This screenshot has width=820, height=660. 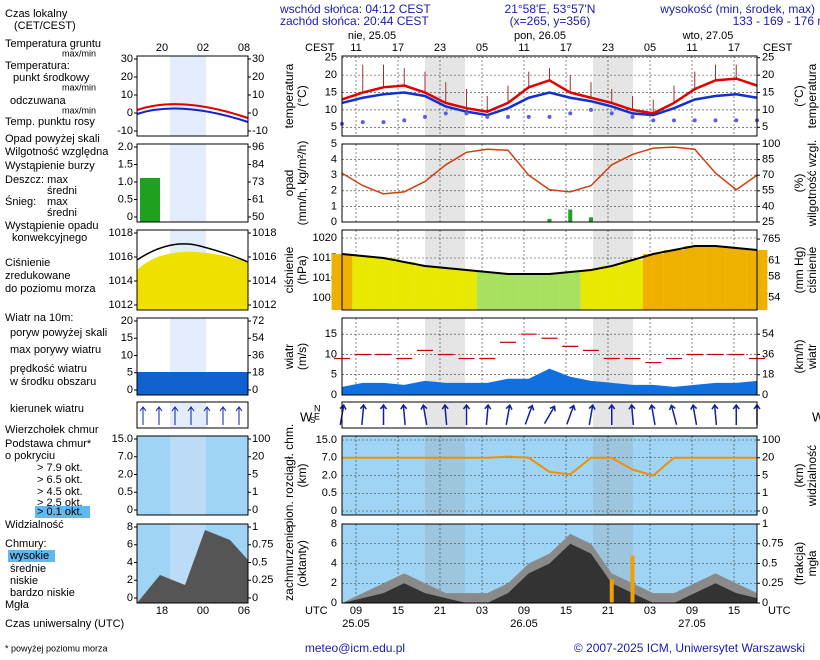 I want to click on legend-label: > 6.5 okt., so click(x=60, y=480).